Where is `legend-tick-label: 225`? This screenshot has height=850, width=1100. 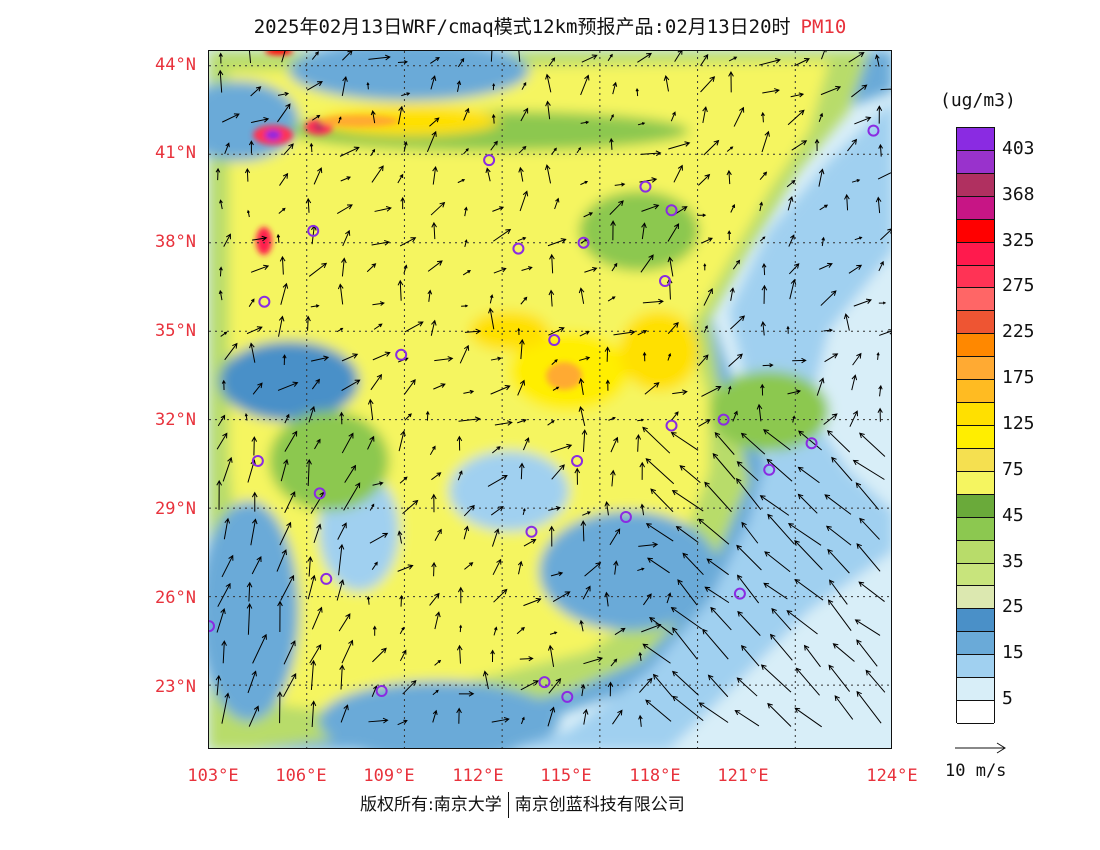
legend-tick-label: 225 is located at coordinates (1018, 332).